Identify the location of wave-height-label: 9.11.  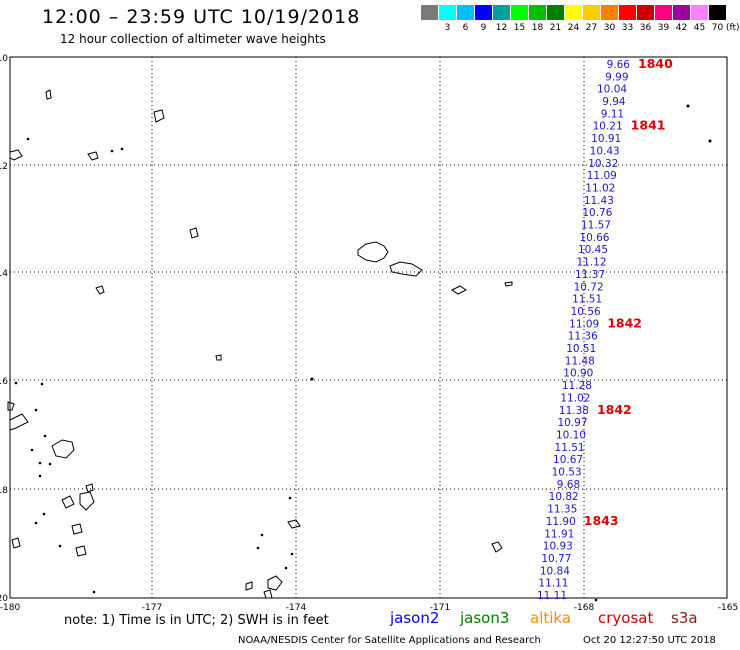
(612, 114).